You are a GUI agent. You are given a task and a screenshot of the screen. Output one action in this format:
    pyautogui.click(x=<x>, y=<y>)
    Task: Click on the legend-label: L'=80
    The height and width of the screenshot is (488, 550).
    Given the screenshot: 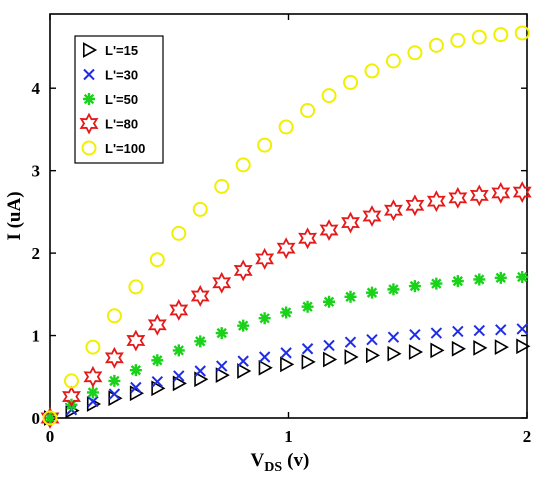 What is the action you would take?
    pyautogui.click(x=121, y=124)
    